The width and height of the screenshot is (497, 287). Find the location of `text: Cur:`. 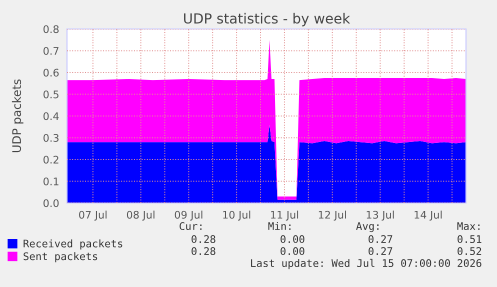

text: Cur: is located at coordinates (191, 226).